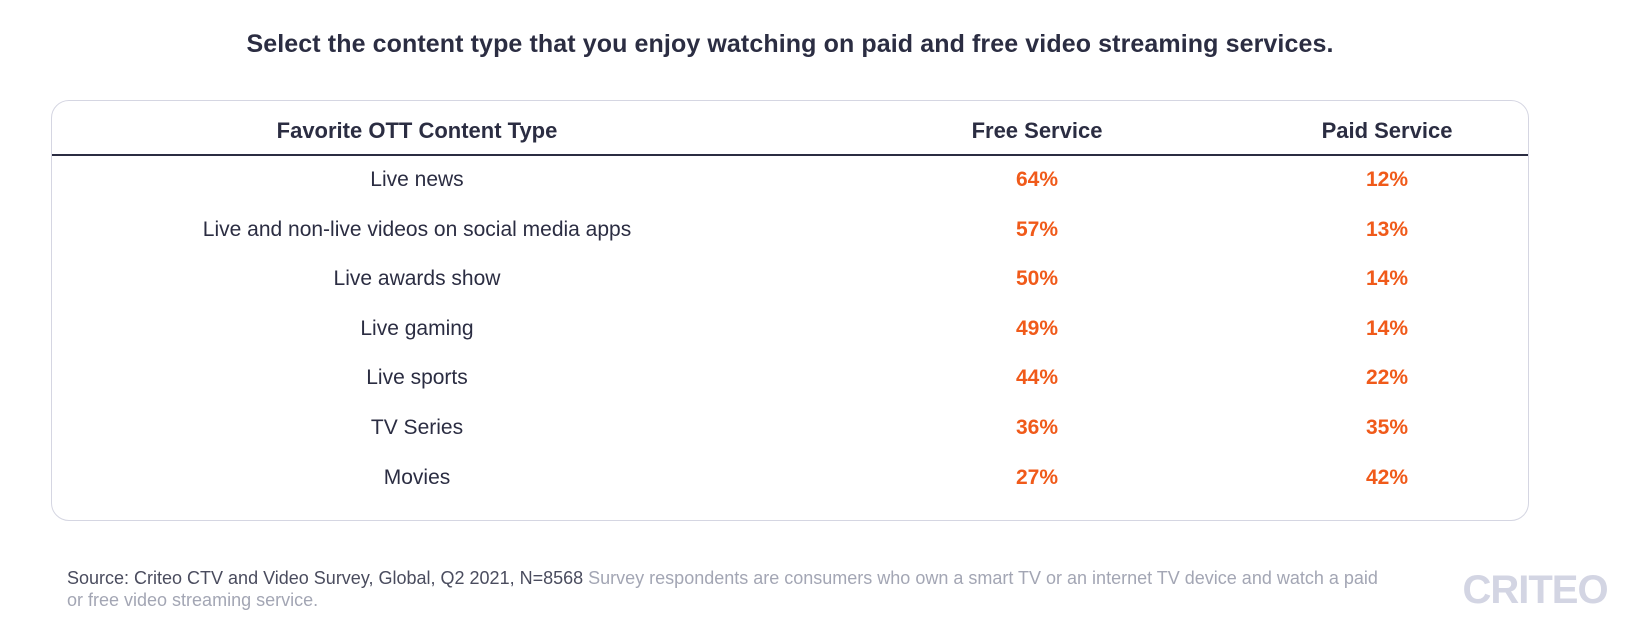 The width and height of the screenshot is (1646, 638). Describe the element at coordinates (1037, 427) in the screenshot. I see `free-service-value: 36%` at that location.